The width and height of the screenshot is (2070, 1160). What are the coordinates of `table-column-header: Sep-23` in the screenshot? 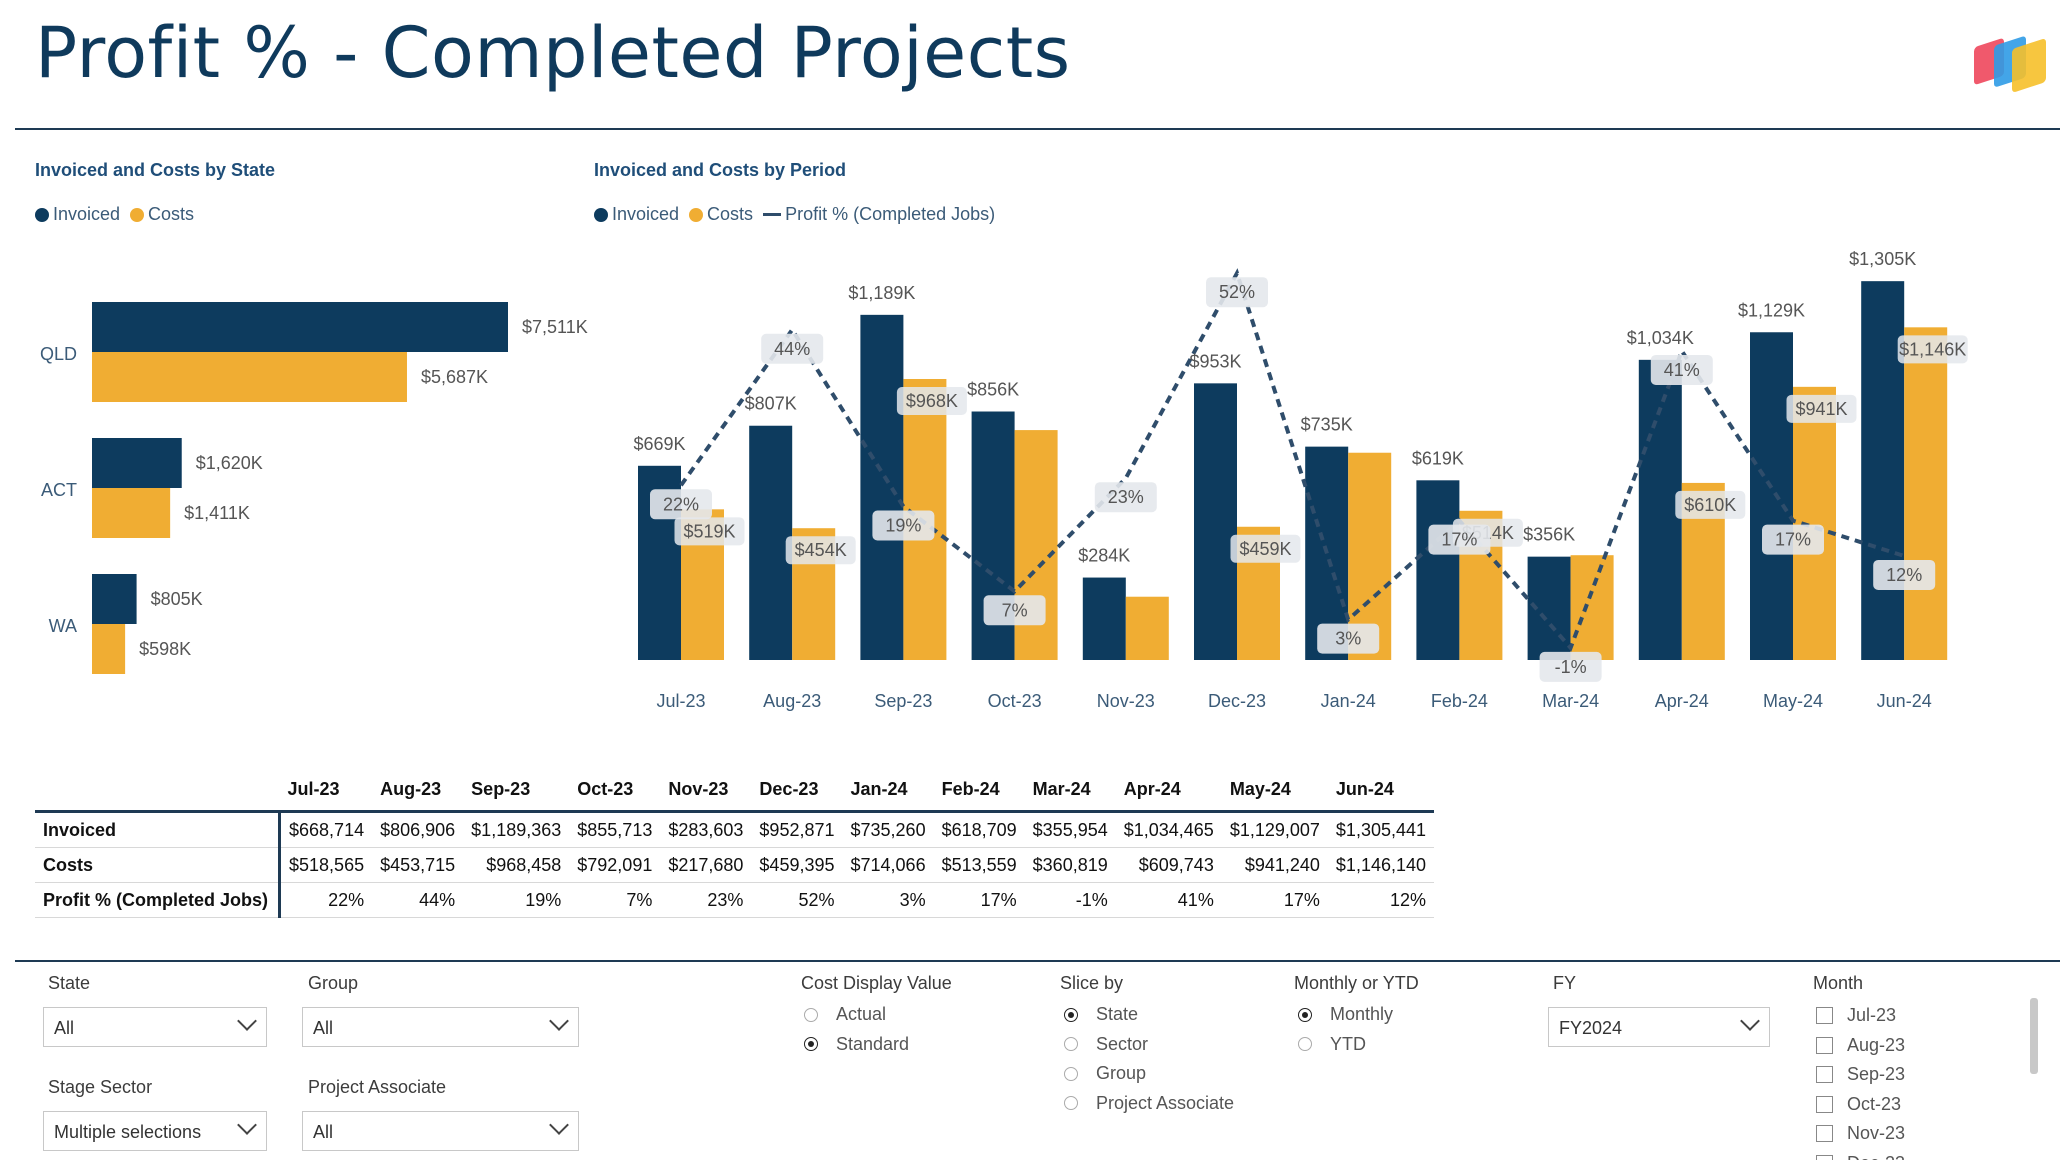 It's located at (501, 788).